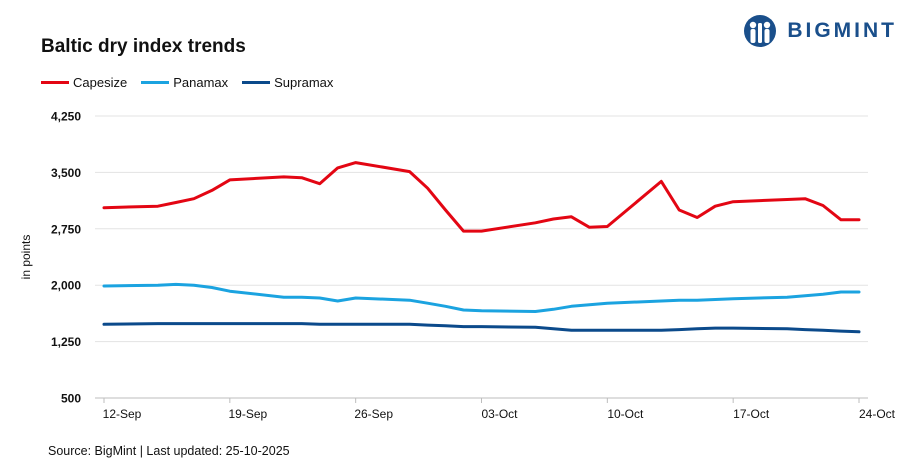 The width and height of the screenshot is (909, 476). Describe the element at coordinates (877, 414) in the screenshot. I see `x-tick-label: 24-Oct` at that location.